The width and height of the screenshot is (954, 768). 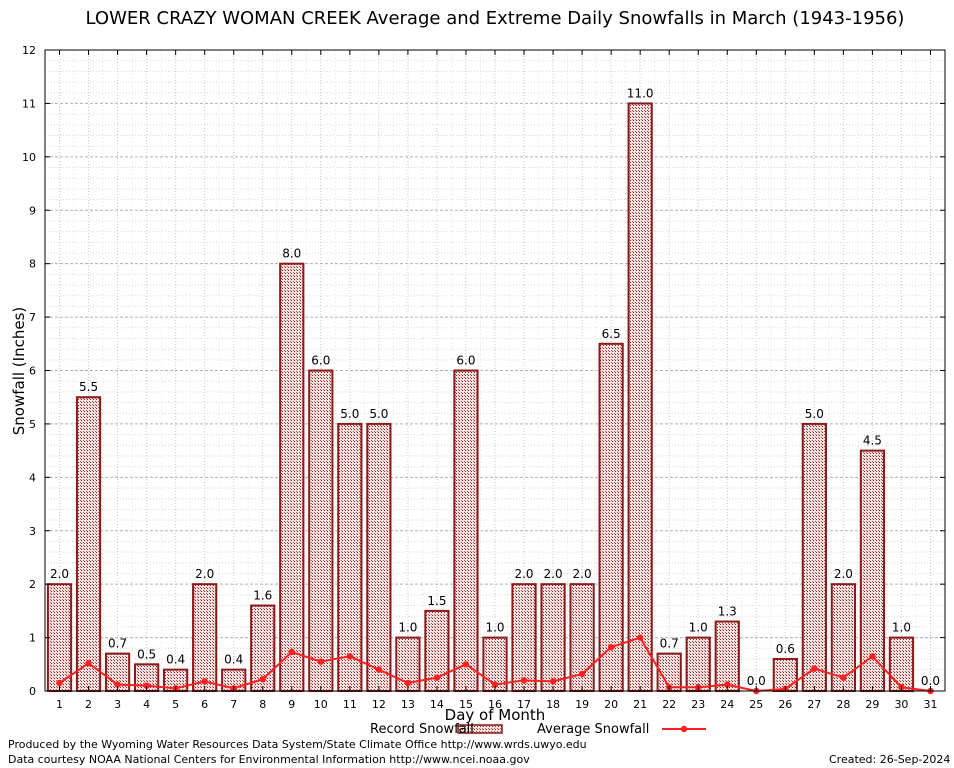 What do you see at coordinates (262, 596) in the screenshot?
I see `data-label-day-8: 1.6` at bounding box center [262, 596].